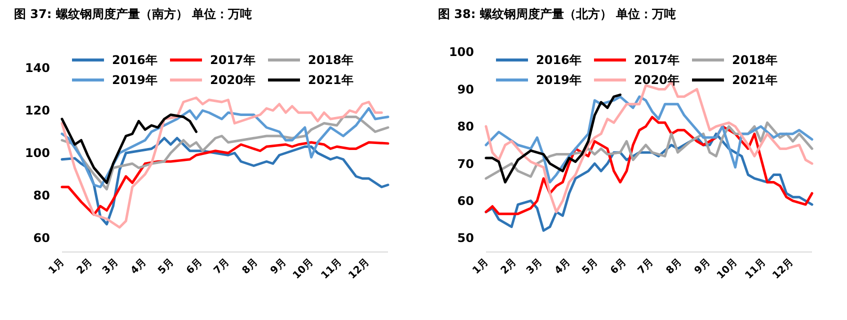  I want to click on y-tick-label: 90, so click(465, 89).